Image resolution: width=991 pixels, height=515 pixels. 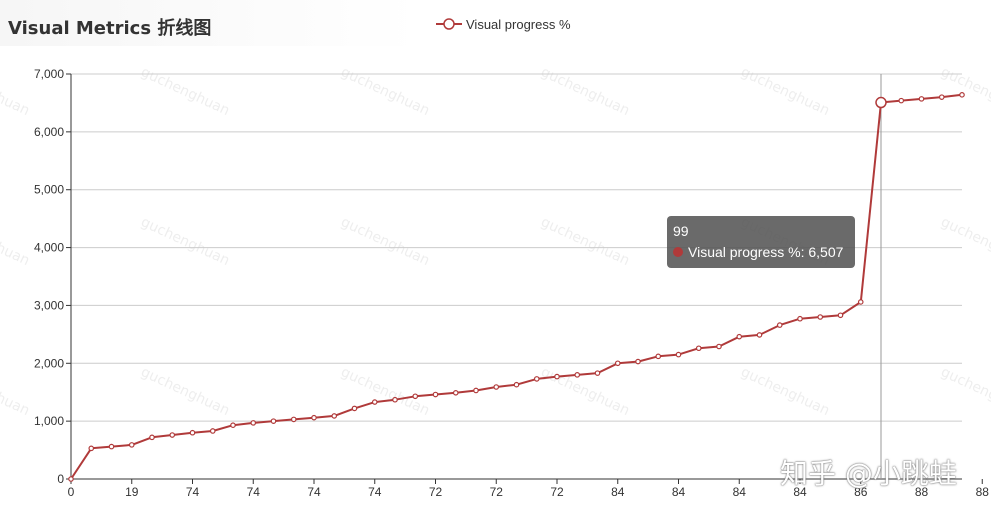 I want to click on y-tick-label: 7,000, so click(x=49, y=74).